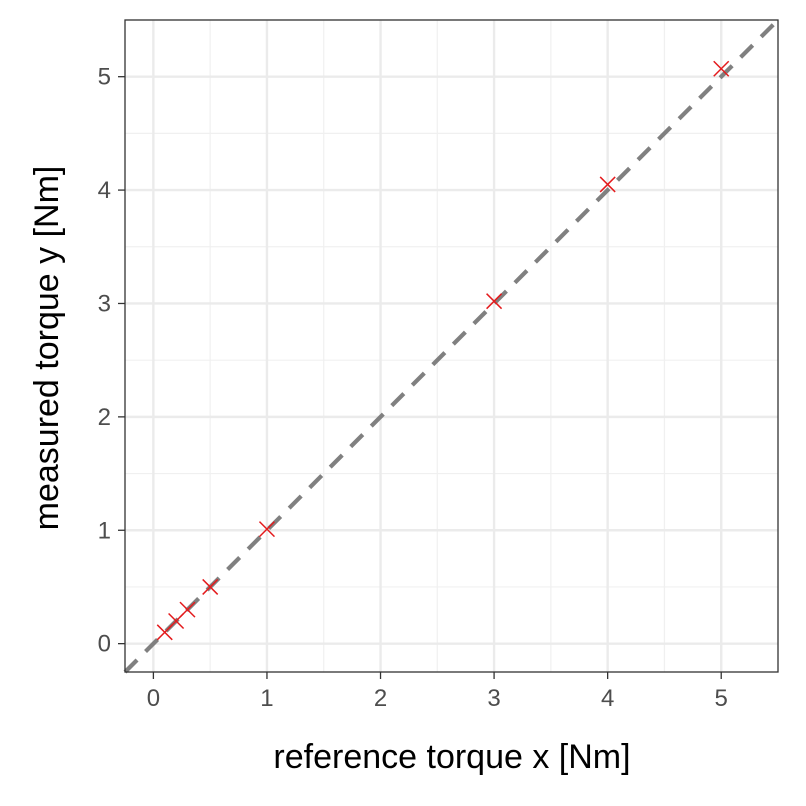 The width and height of the screenshot is (806, 806). What do you see at coordinates (266, 698) in the screenshot?
I see `x-tick-label: 1` at bounding box center [266, 698].